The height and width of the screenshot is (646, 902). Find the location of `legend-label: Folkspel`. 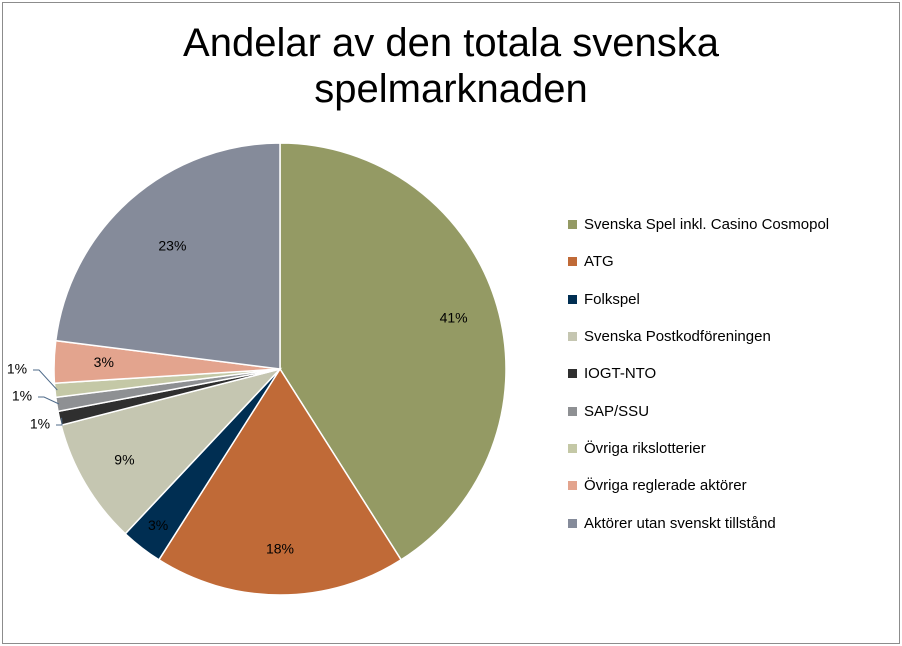

legend-label: Folkspel is located at coordinates (612, 299).